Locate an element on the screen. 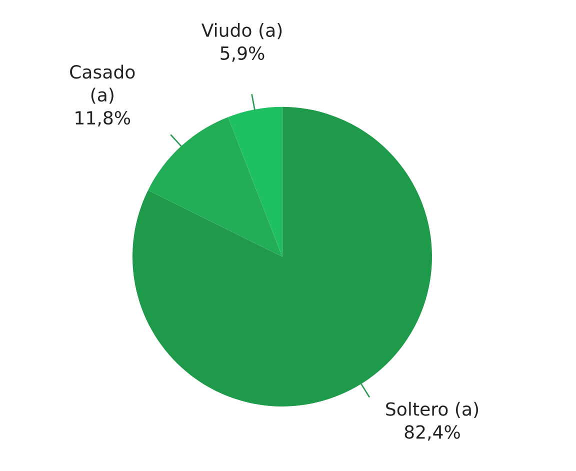  data-label: 5,9% is located at coordinates (242, 54).